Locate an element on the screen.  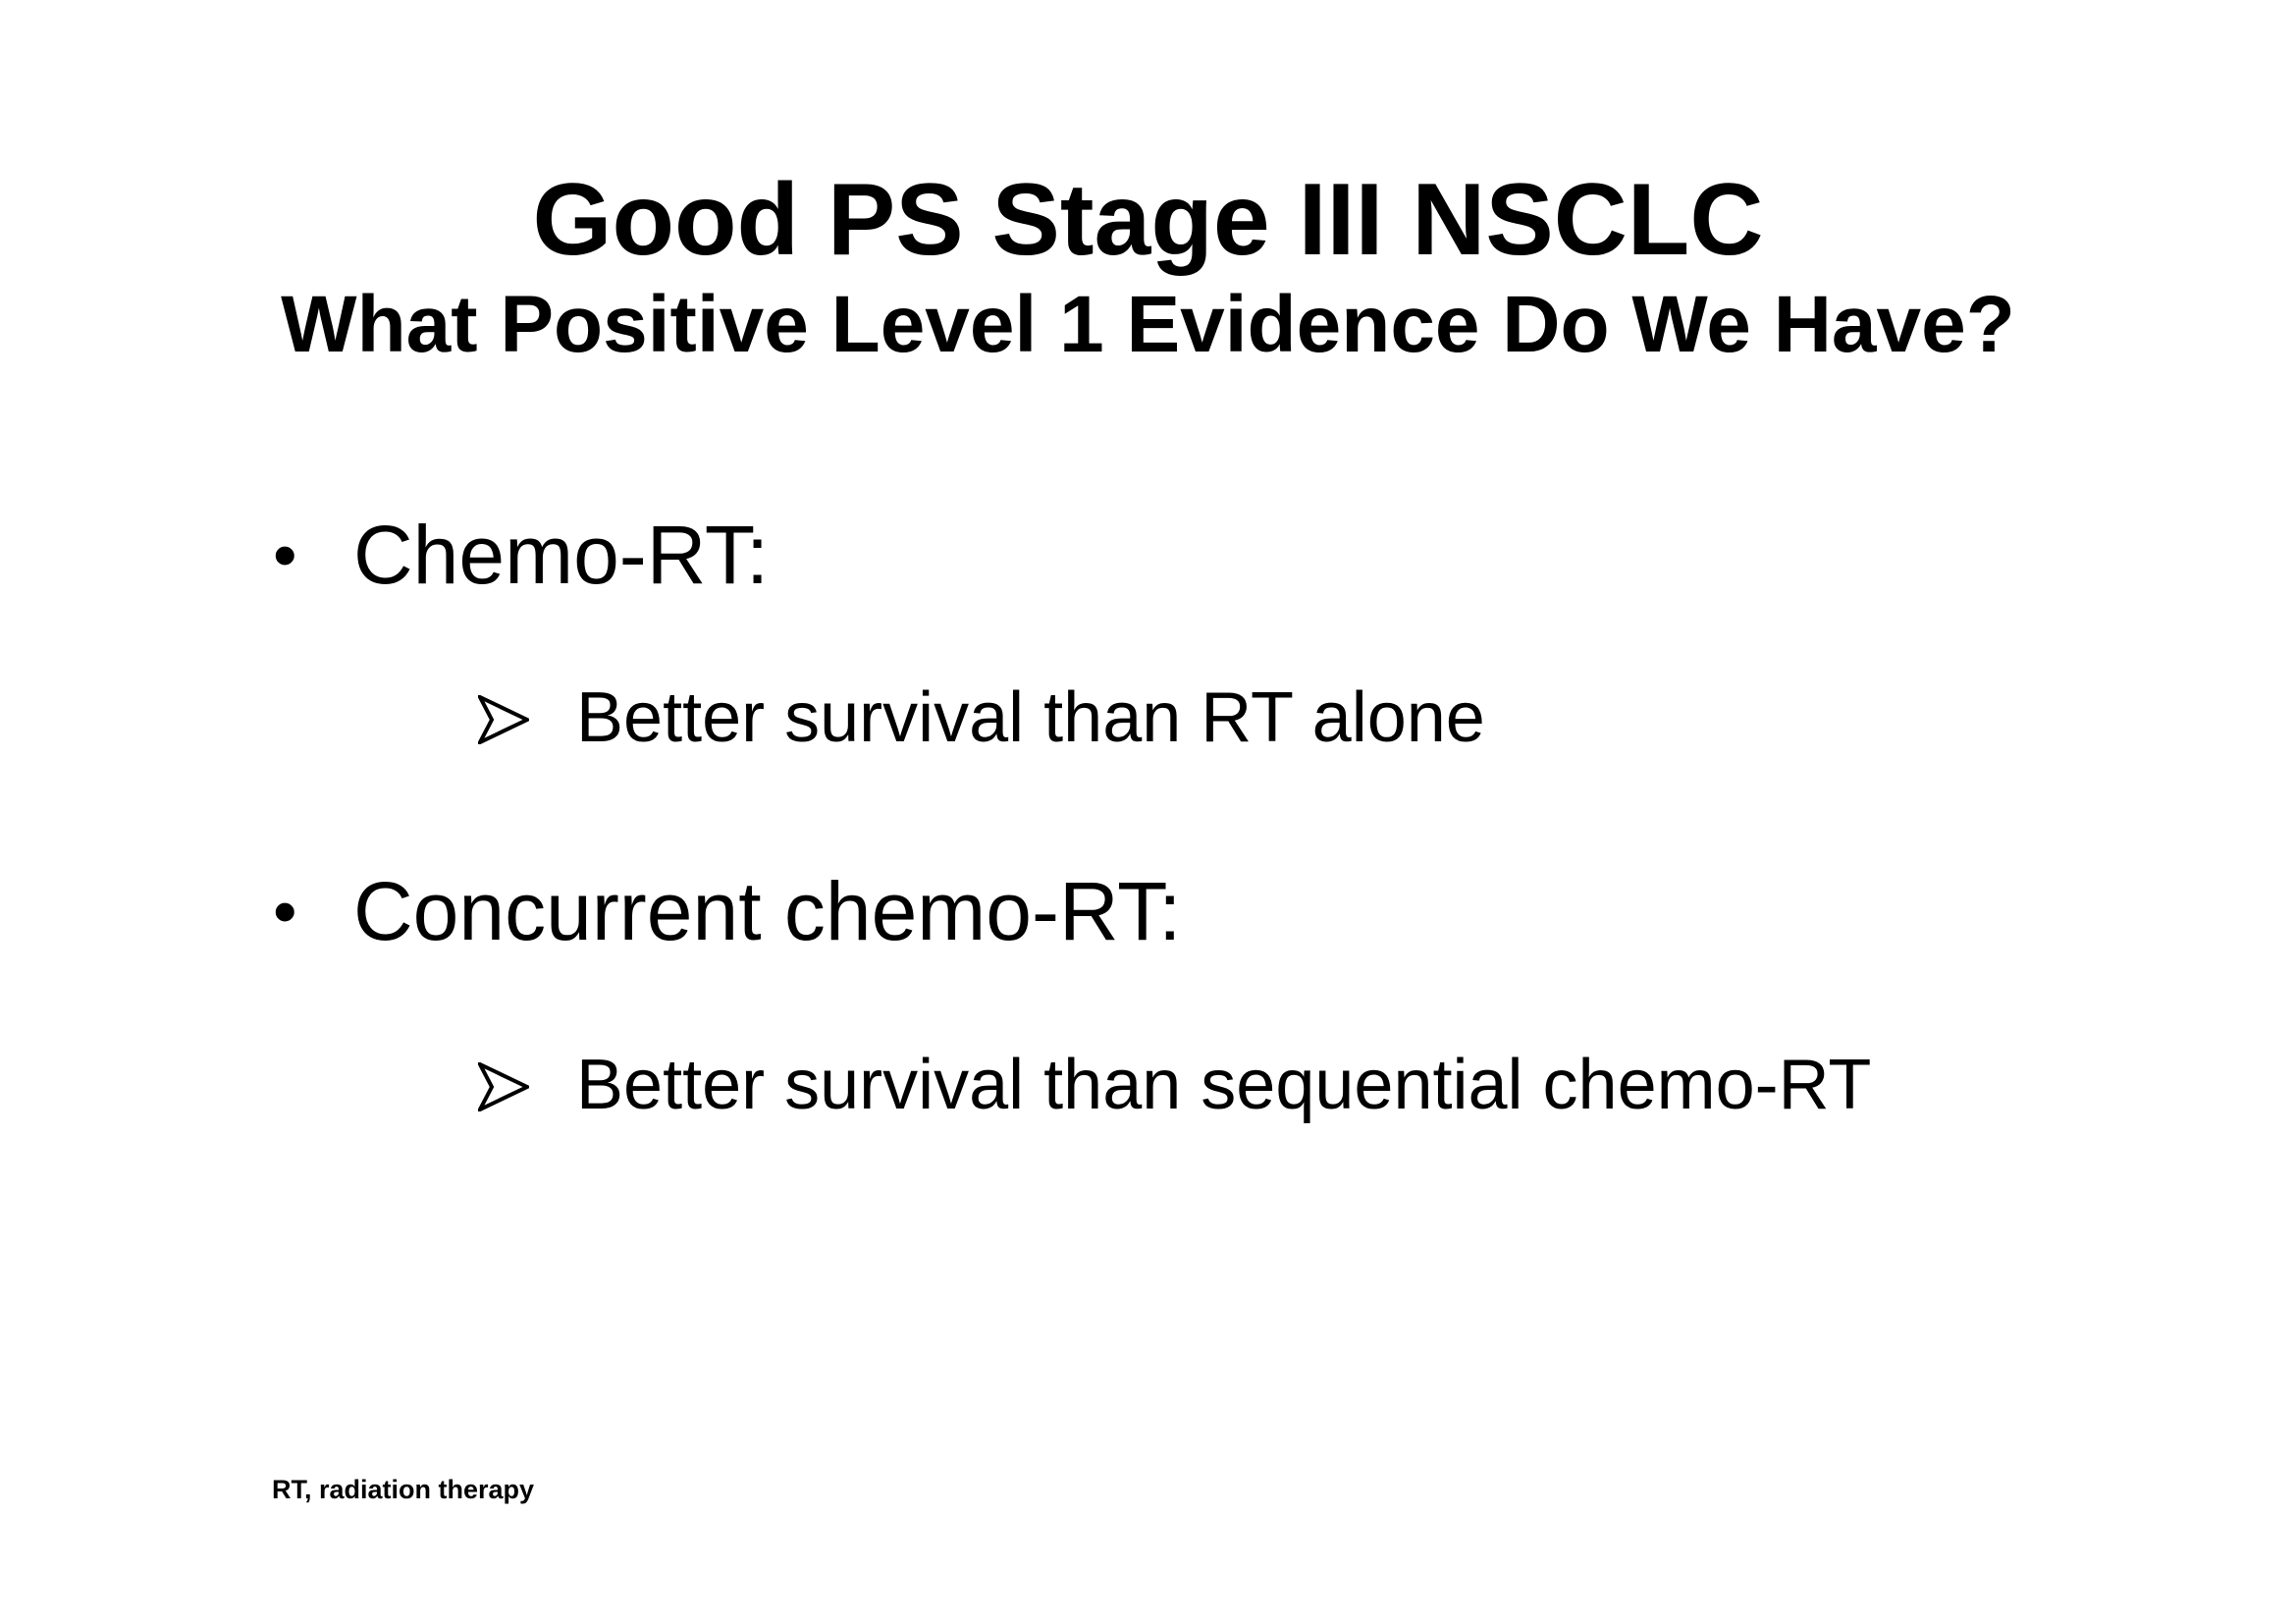
sub-bullet-label: Better survival than RT alone is located at coordinates (1031, 717).